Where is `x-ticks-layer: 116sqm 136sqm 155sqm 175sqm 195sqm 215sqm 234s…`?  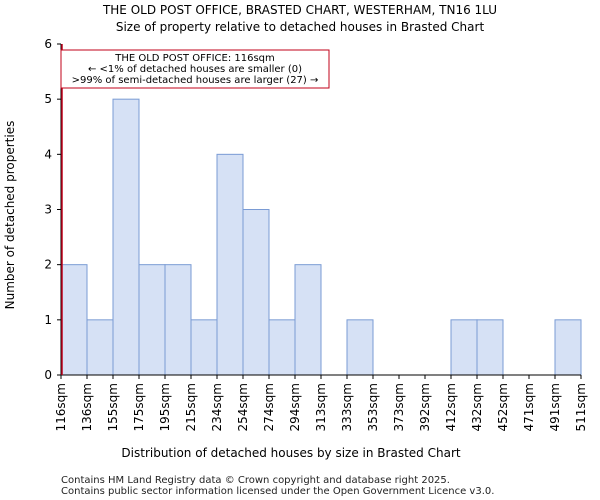
x-ticks-layer: 116sqm 136sqm 155sqm 175sqm 195sqm 215sqm 234s… is located at coordinates (321, 403).